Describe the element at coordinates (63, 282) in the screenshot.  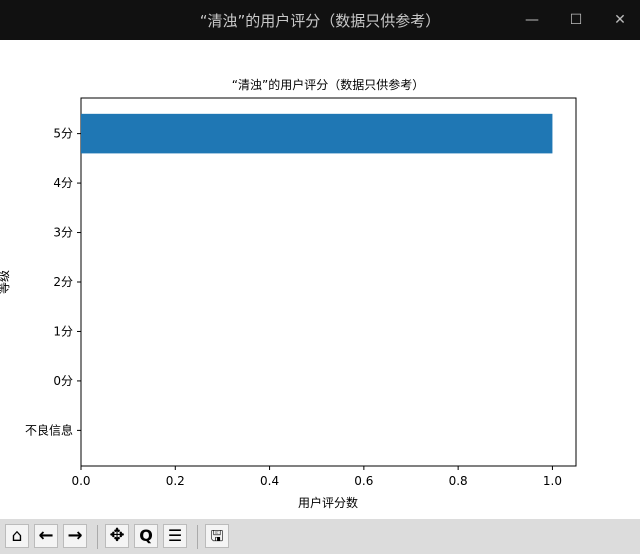
I see `y-tick-label: 2分` at that location.